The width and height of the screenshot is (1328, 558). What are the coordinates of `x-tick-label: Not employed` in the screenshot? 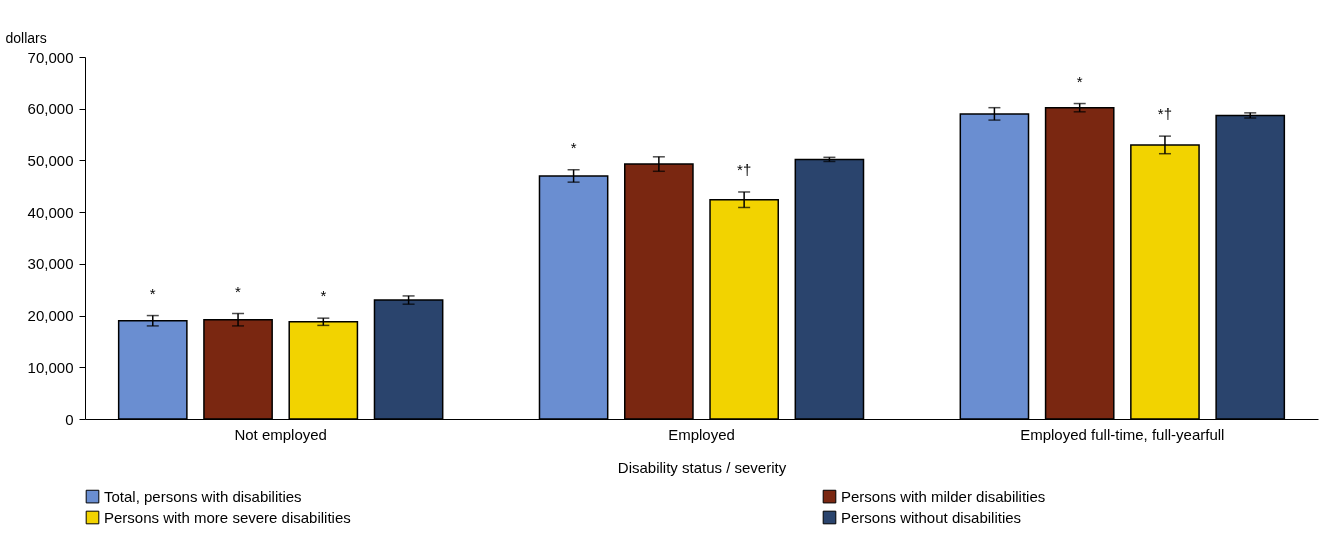 It's located at (280, 434).